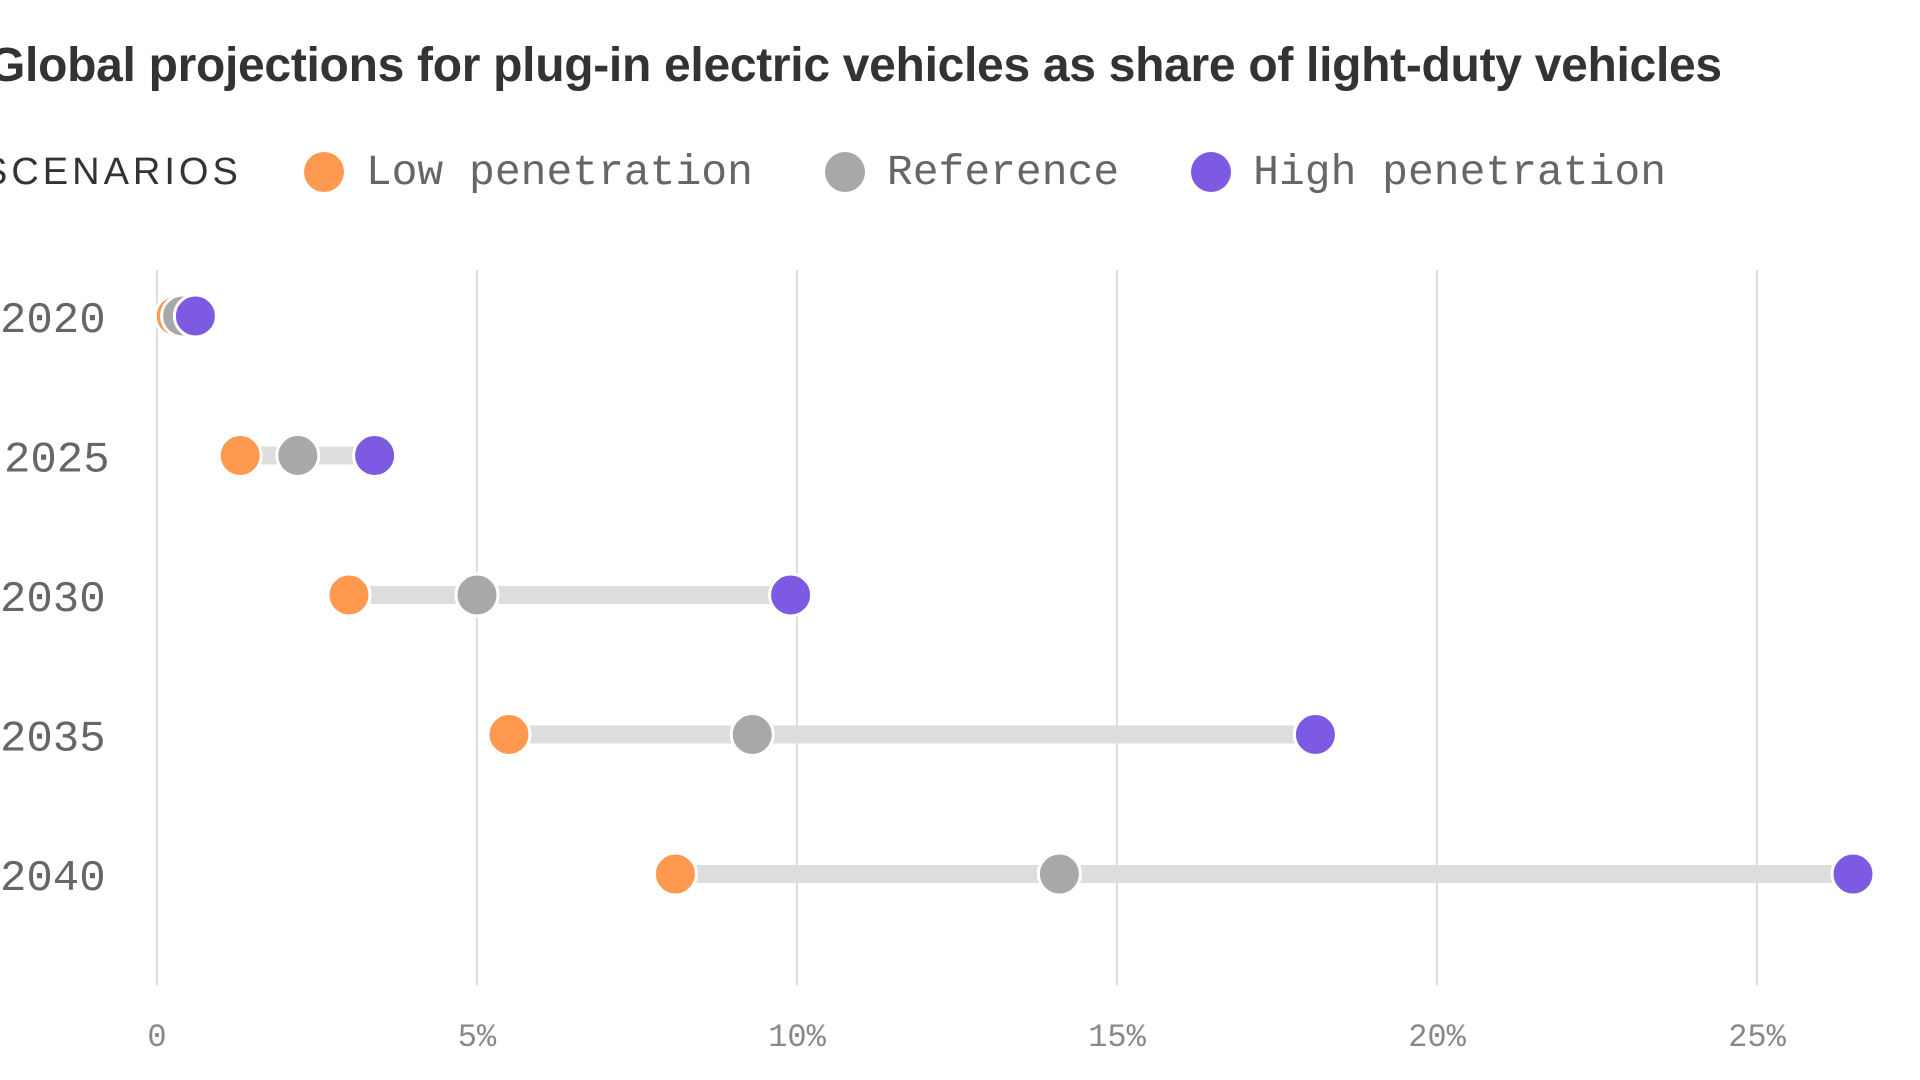 The image size is (1920, 1080). I want to click on legend-item-reference: Reference, so click(972, 172).